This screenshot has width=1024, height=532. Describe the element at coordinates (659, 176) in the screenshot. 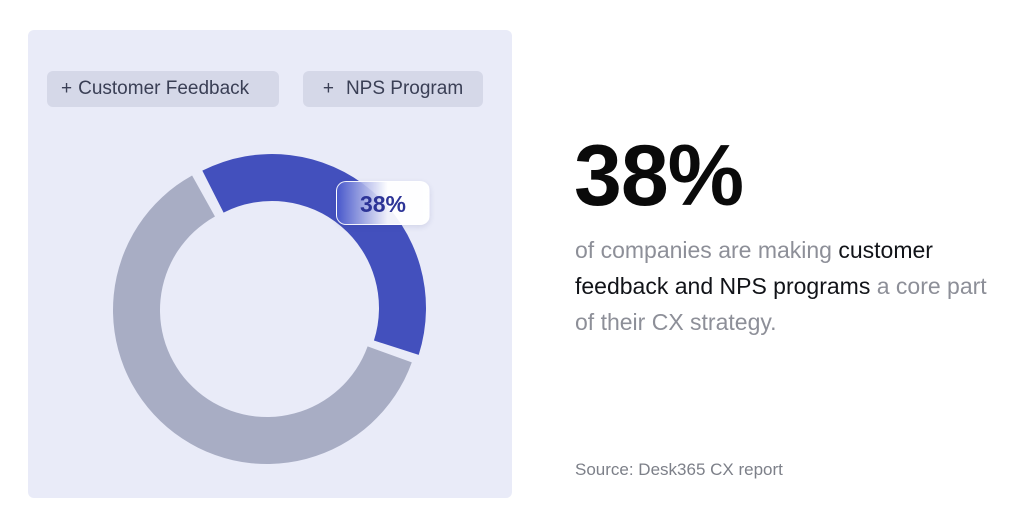

I see `headline-stat: 38%` at that location.